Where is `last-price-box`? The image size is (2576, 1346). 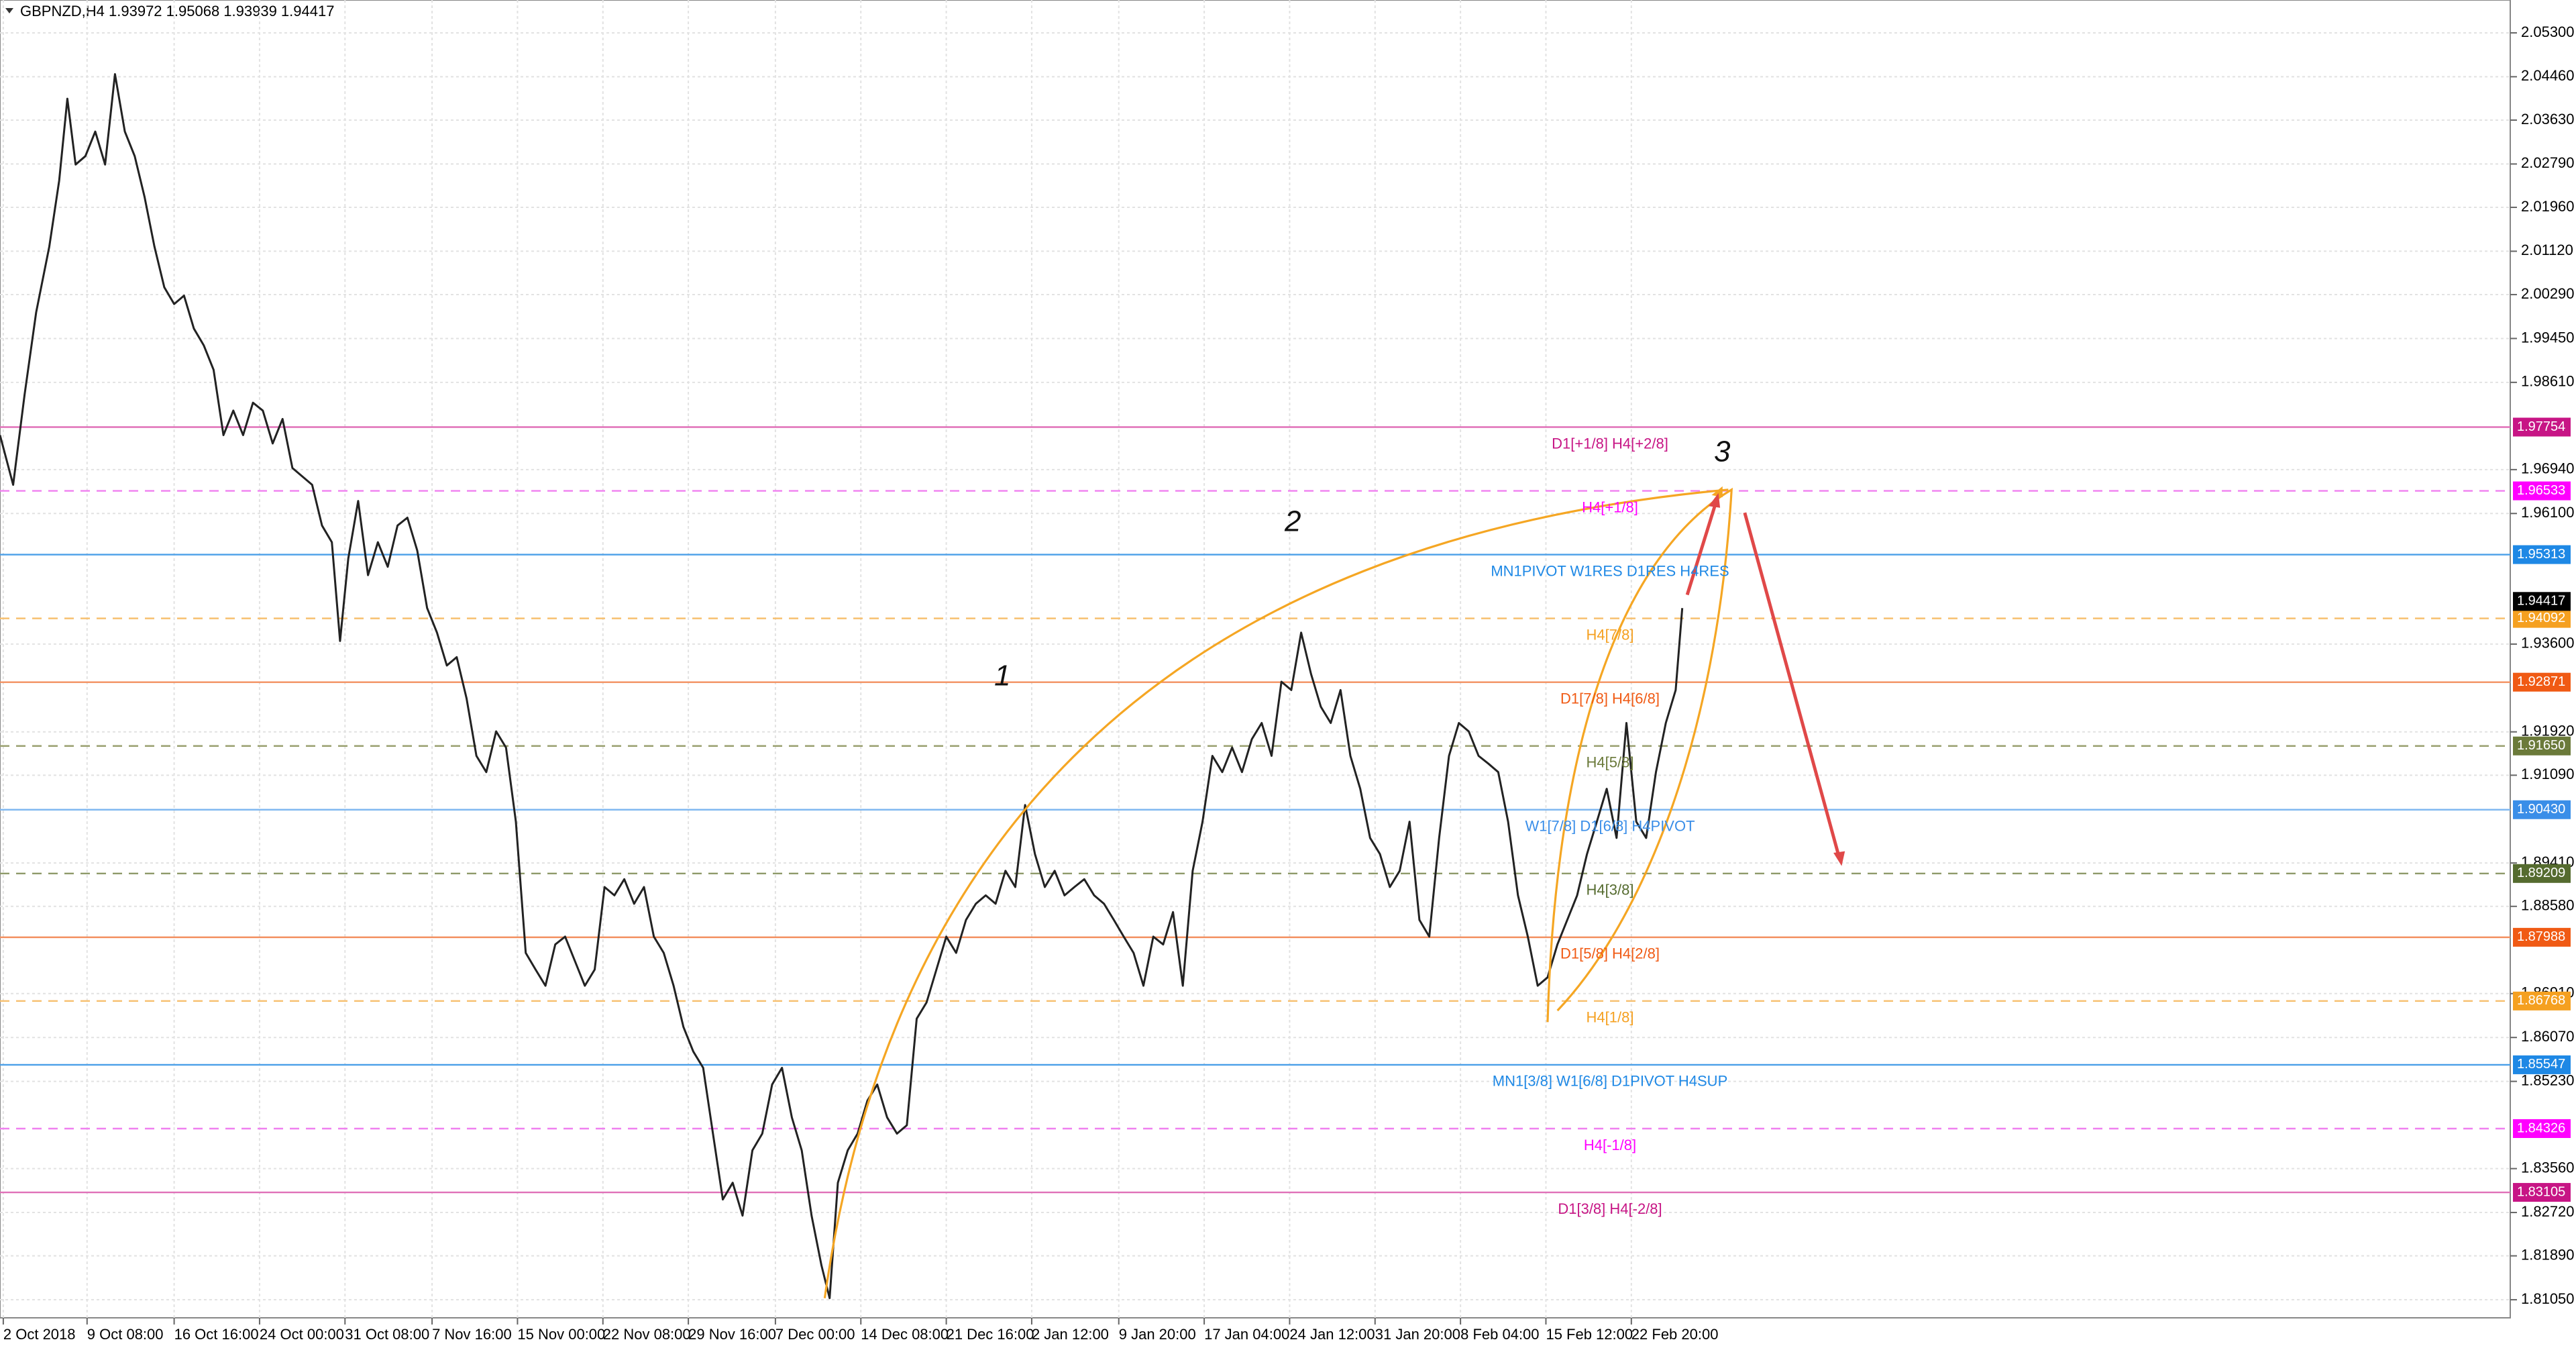 last-price-box is located at coordinates (2542, 601).